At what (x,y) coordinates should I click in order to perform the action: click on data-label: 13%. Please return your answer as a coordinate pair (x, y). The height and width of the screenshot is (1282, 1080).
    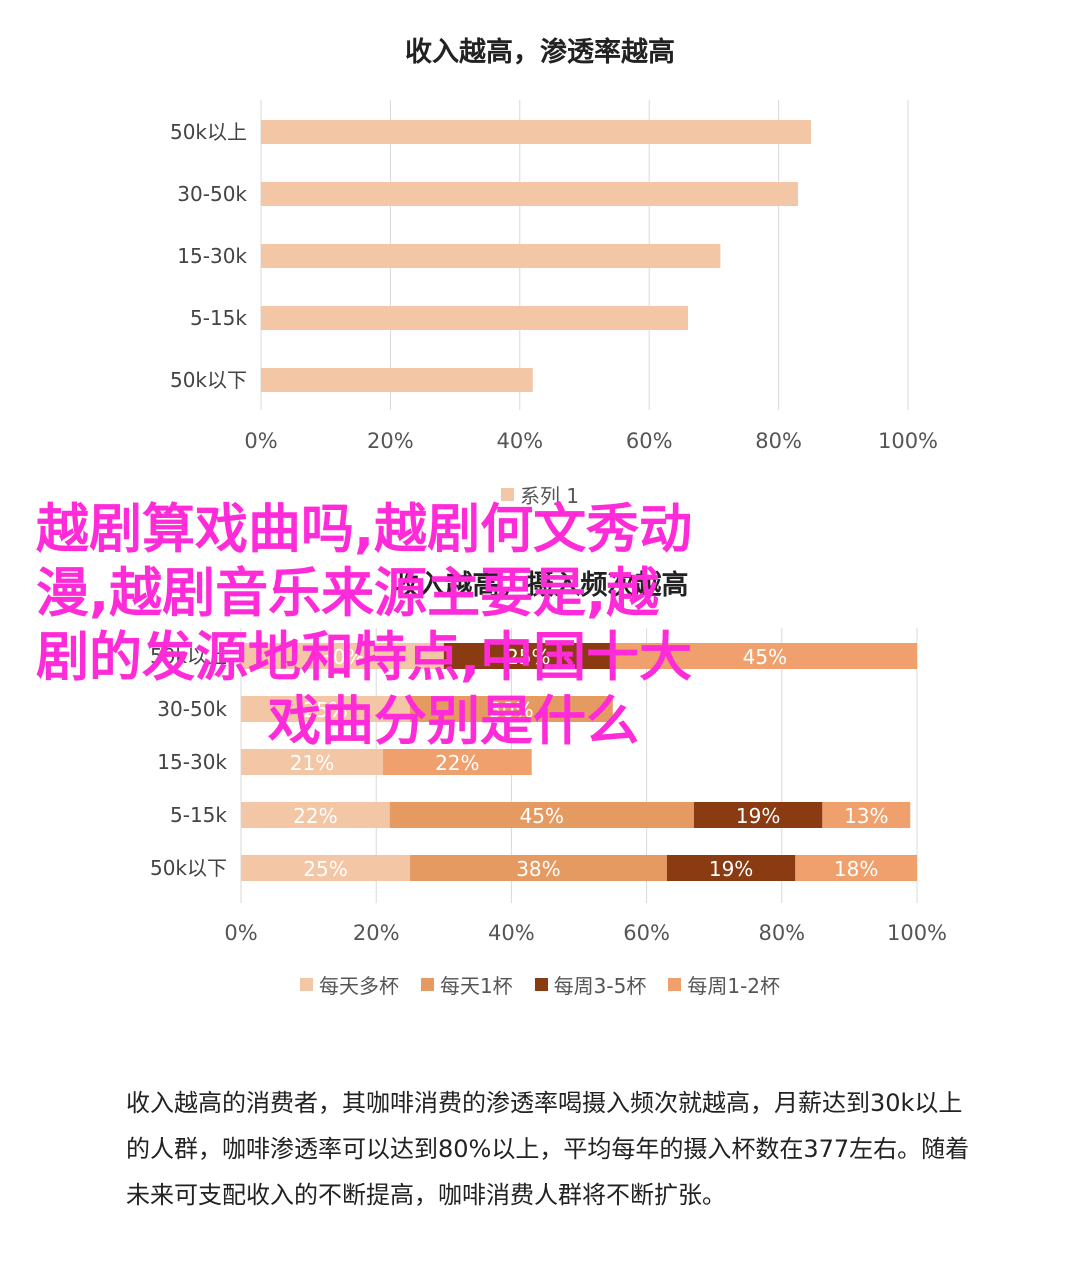
    Looking at the image, I should click on (866, 816).